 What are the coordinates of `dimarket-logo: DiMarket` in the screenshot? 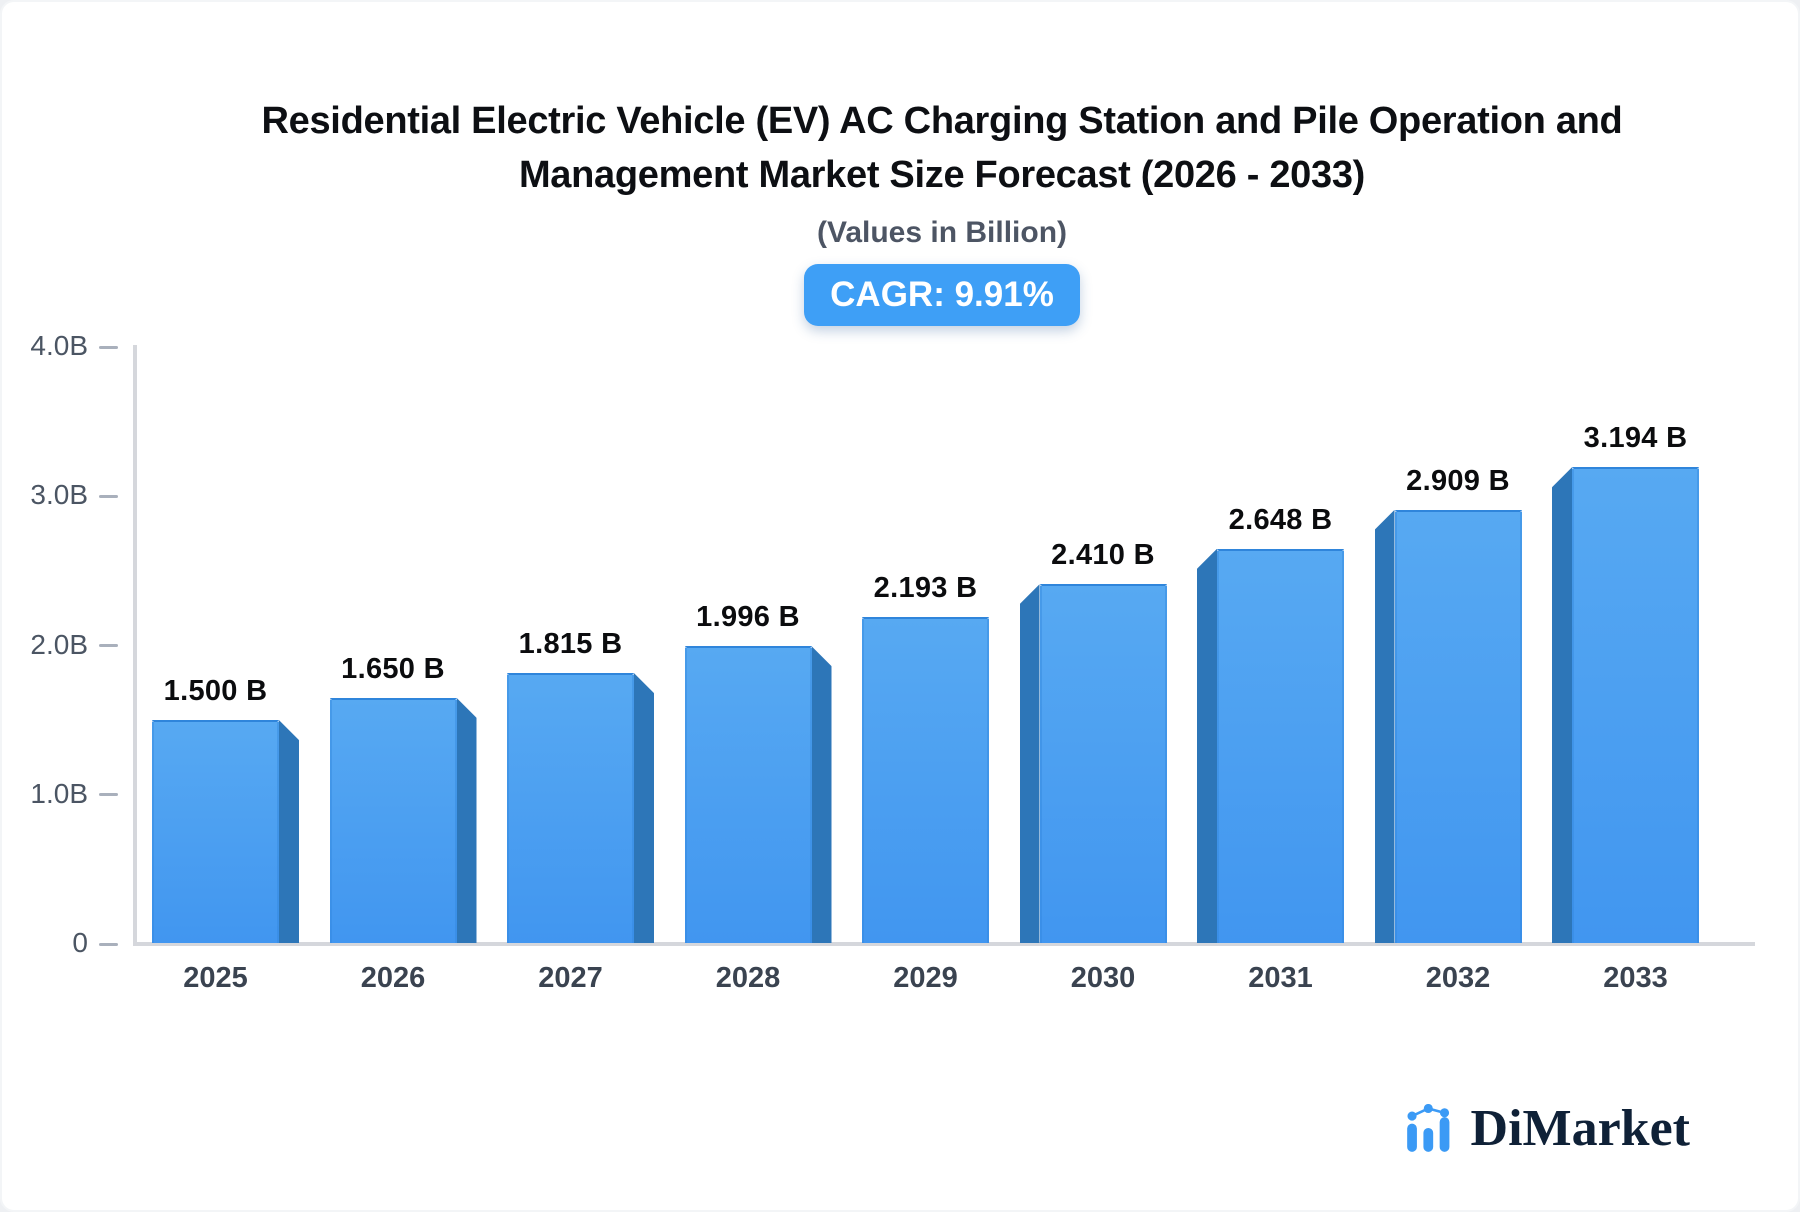 It's located at (1547, 1128).